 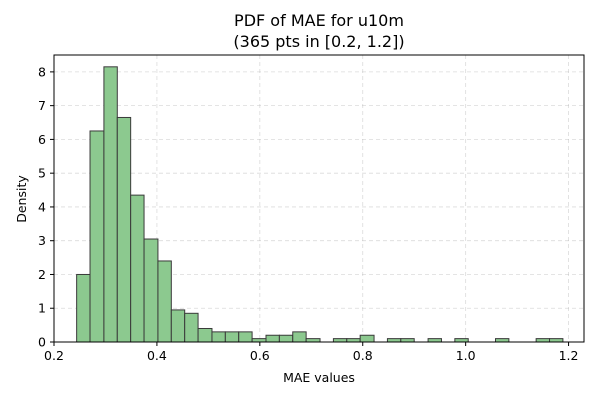 I want to click on y-tick-label: 1, so click(x=42, y=308).